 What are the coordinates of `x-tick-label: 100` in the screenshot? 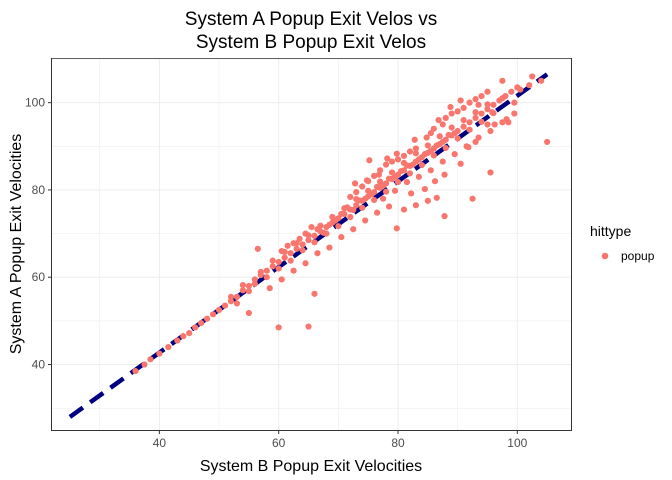 It's located at (517, 443).